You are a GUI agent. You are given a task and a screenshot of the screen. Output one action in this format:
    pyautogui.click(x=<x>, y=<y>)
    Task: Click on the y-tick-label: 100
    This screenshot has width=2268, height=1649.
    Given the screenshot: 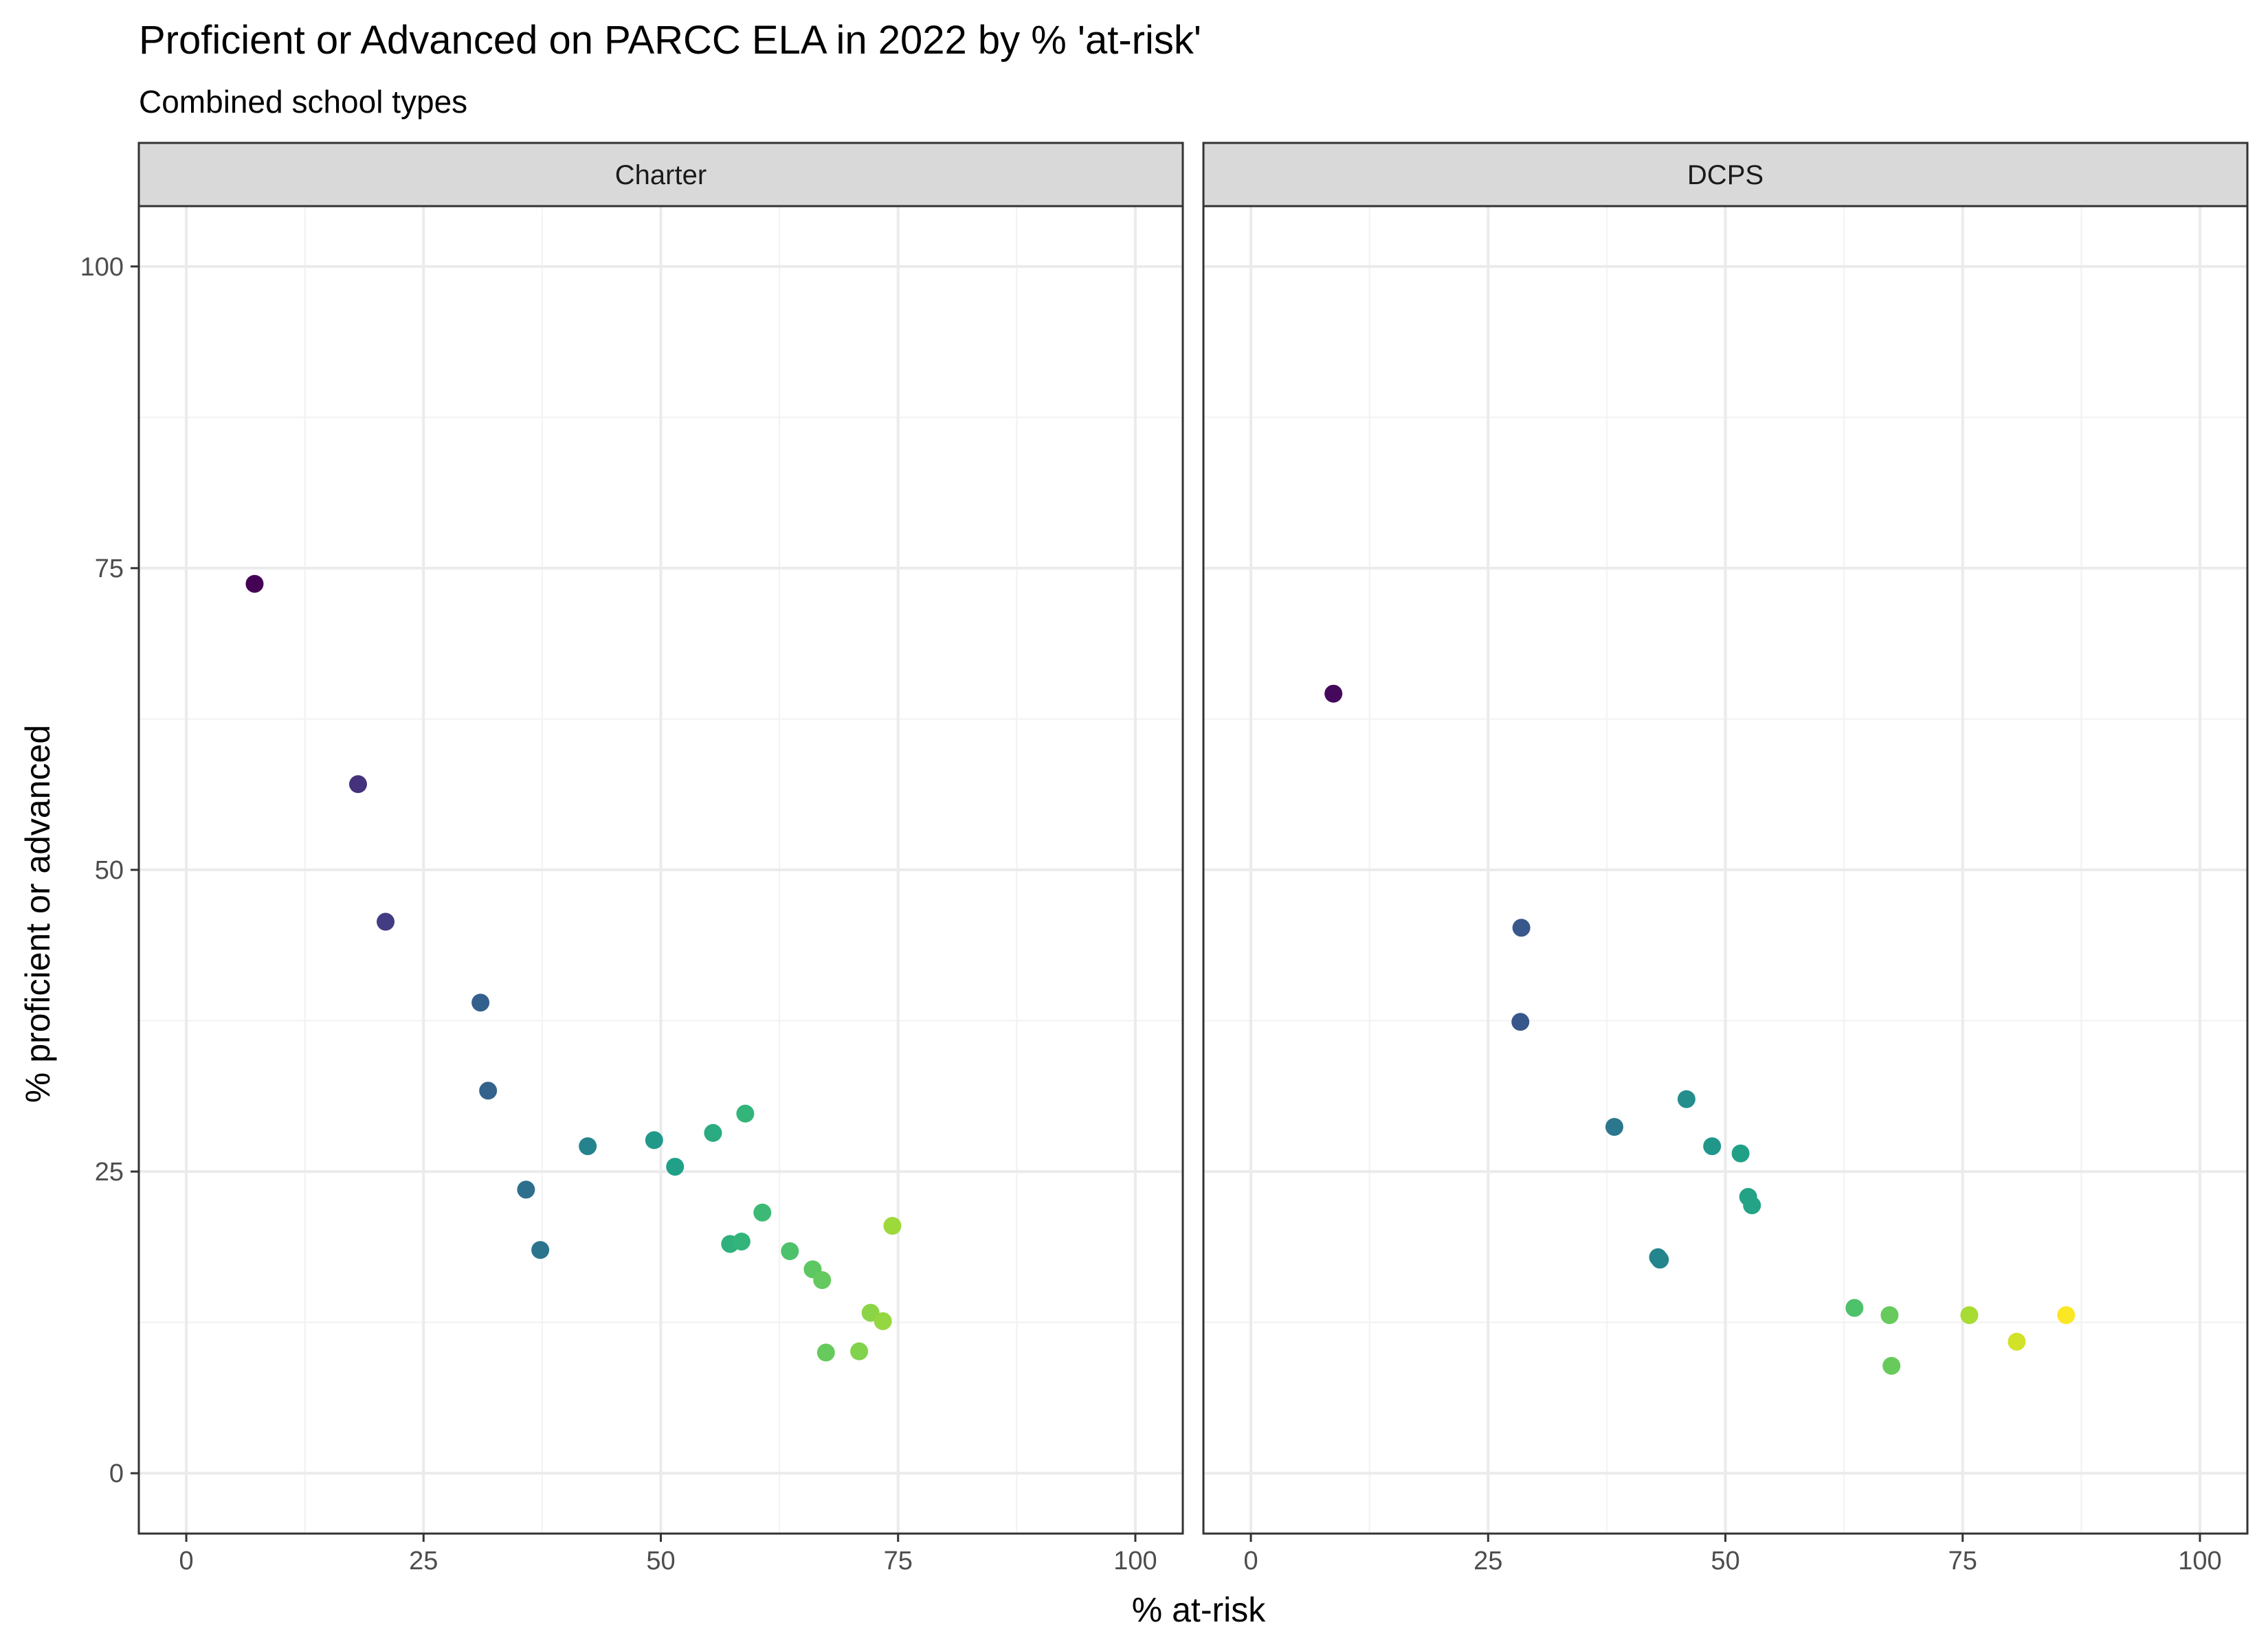 What is the action you would take?
    pyautogui.click(x=102, y=267)
    